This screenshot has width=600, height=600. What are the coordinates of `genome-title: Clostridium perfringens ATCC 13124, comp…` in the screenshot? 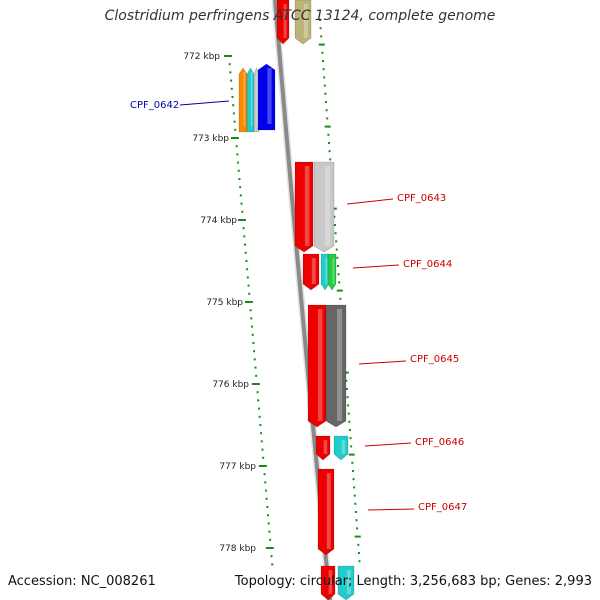 It's located at (300, 16).